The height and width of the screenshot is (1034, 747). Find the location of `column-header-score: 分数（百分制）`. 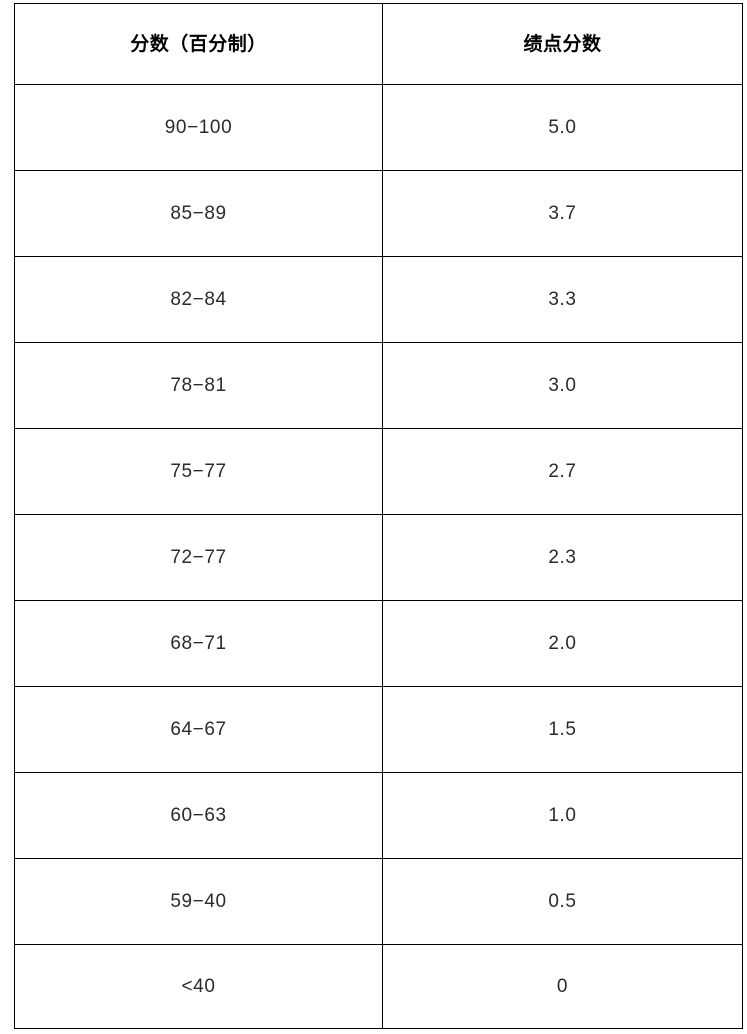

column-header-score: 分数（百分制） is located at coordinates (198, 44).